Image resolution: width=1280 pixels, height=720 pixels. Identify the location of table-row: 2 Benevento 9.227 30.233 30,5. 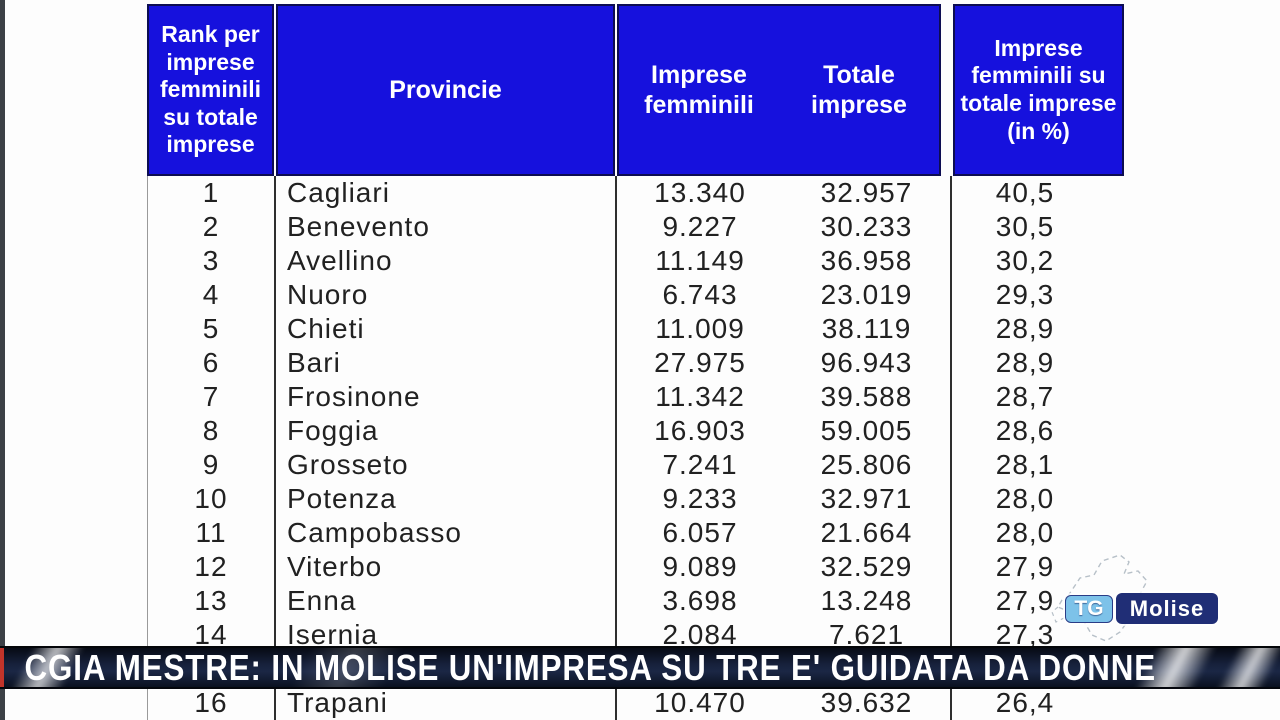
(635, 227).